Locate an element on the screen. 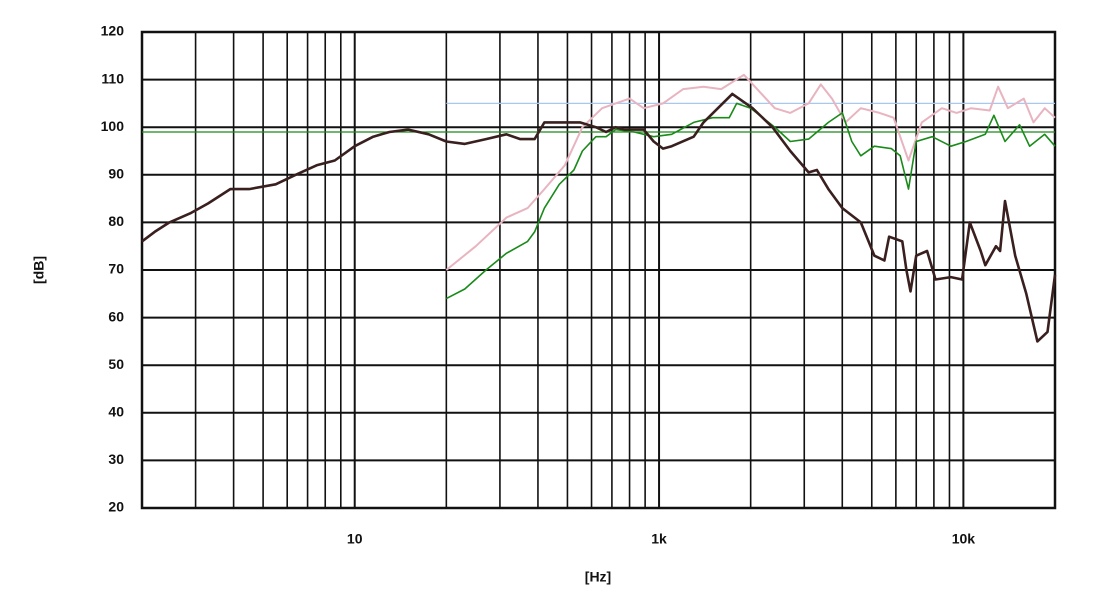 The height and width of the screenshot is (597, 1099). y-tick-label: 100 is located at coordinates (113, 126).